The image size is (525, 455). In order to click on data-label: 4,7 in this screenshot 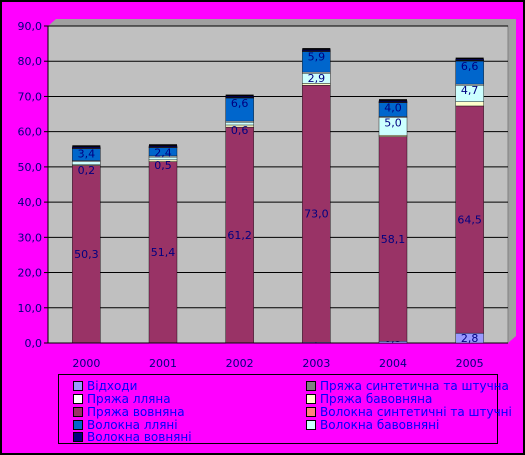, I will do `click(470, 90)`.